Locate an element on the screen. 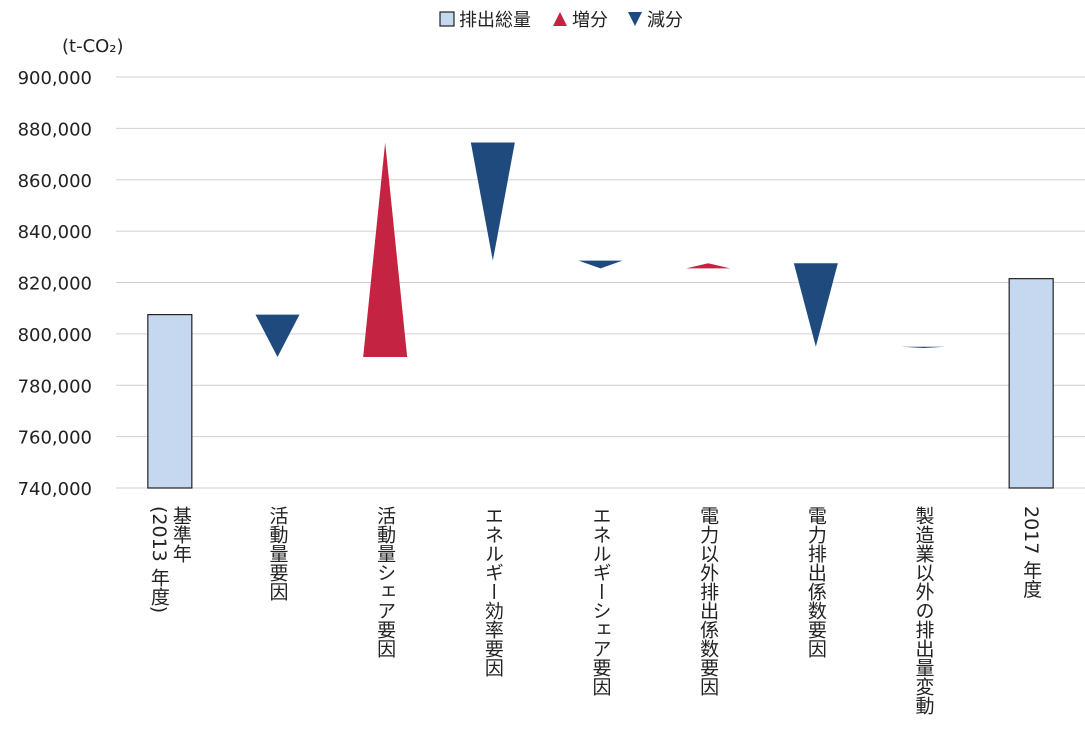  legend-increase-swatch is located at coordinates (560, 19).